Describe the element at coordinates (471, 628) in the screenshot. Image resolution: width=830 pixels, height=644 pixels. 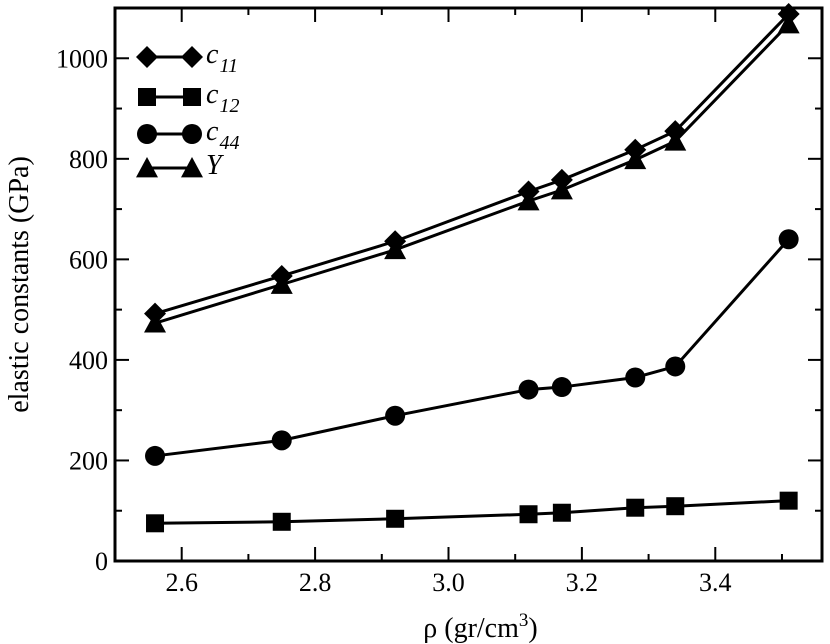
I see `x-axis-label-main: ρ (gr/cm` at that location.